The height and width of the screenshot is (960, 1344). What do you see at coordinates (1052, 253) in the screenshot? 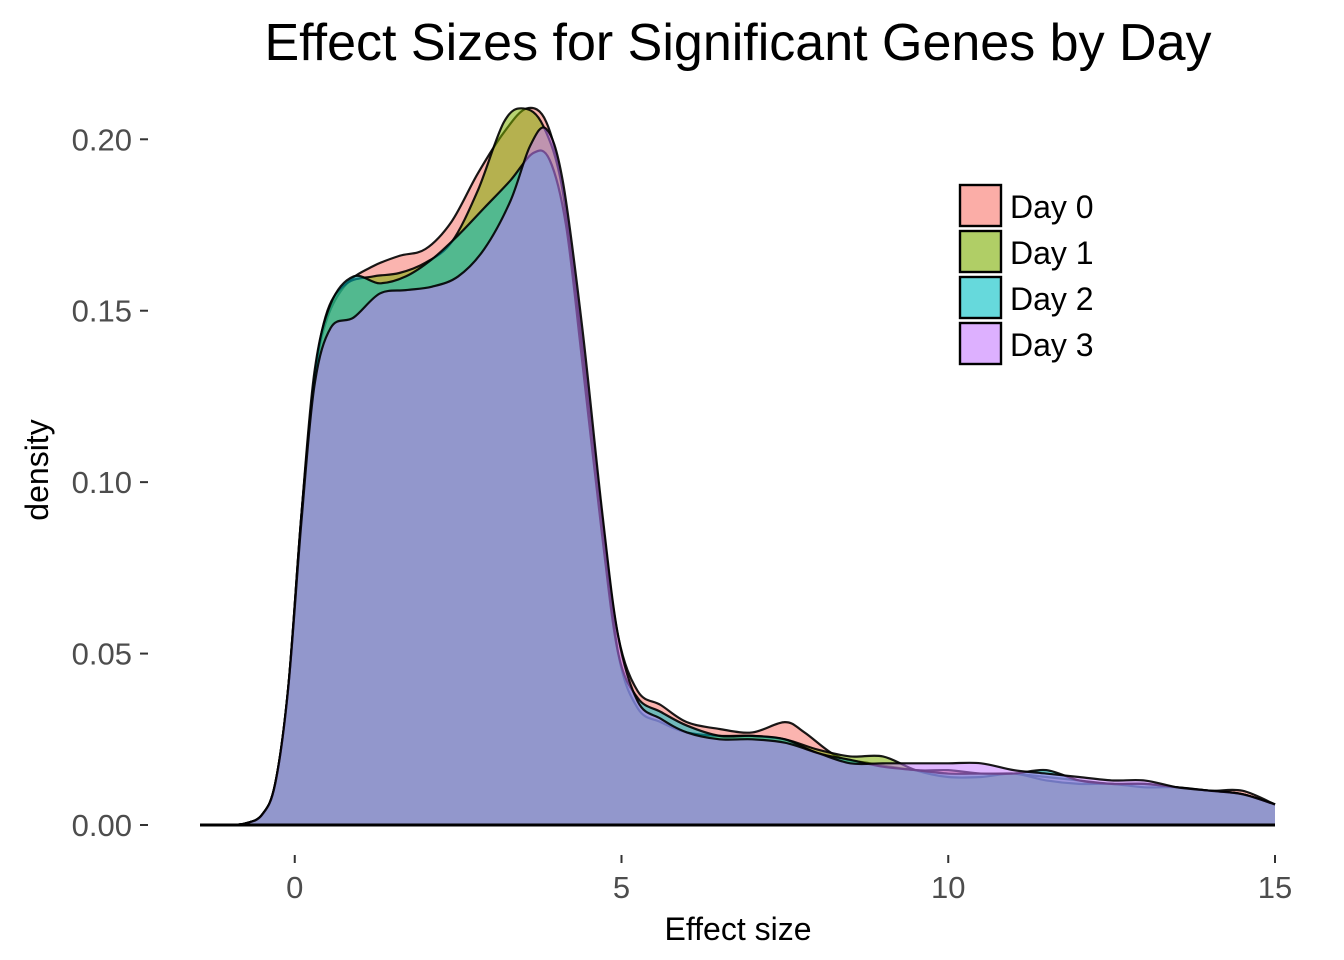
I see `legend-label-day-1: Day 1` at bounding box center [1052, 253].